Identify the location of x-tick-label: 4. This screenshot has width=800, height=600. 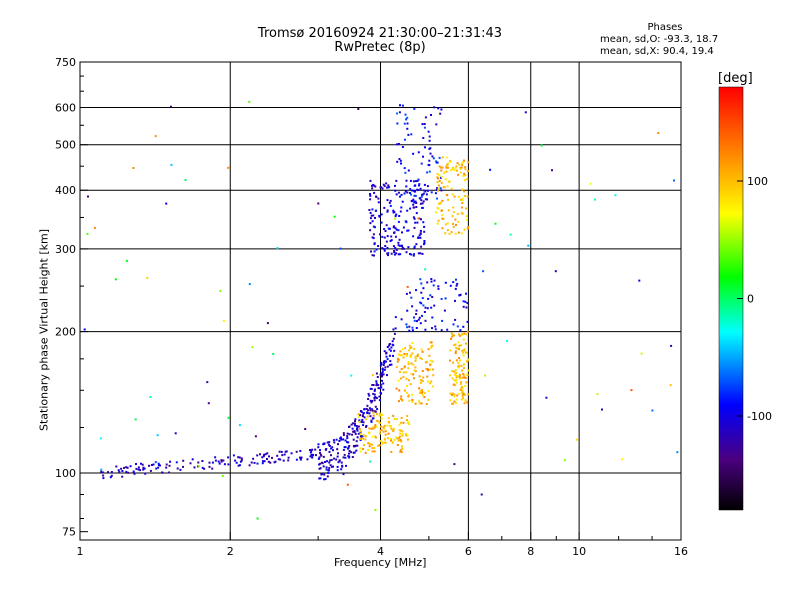
(380, 551).